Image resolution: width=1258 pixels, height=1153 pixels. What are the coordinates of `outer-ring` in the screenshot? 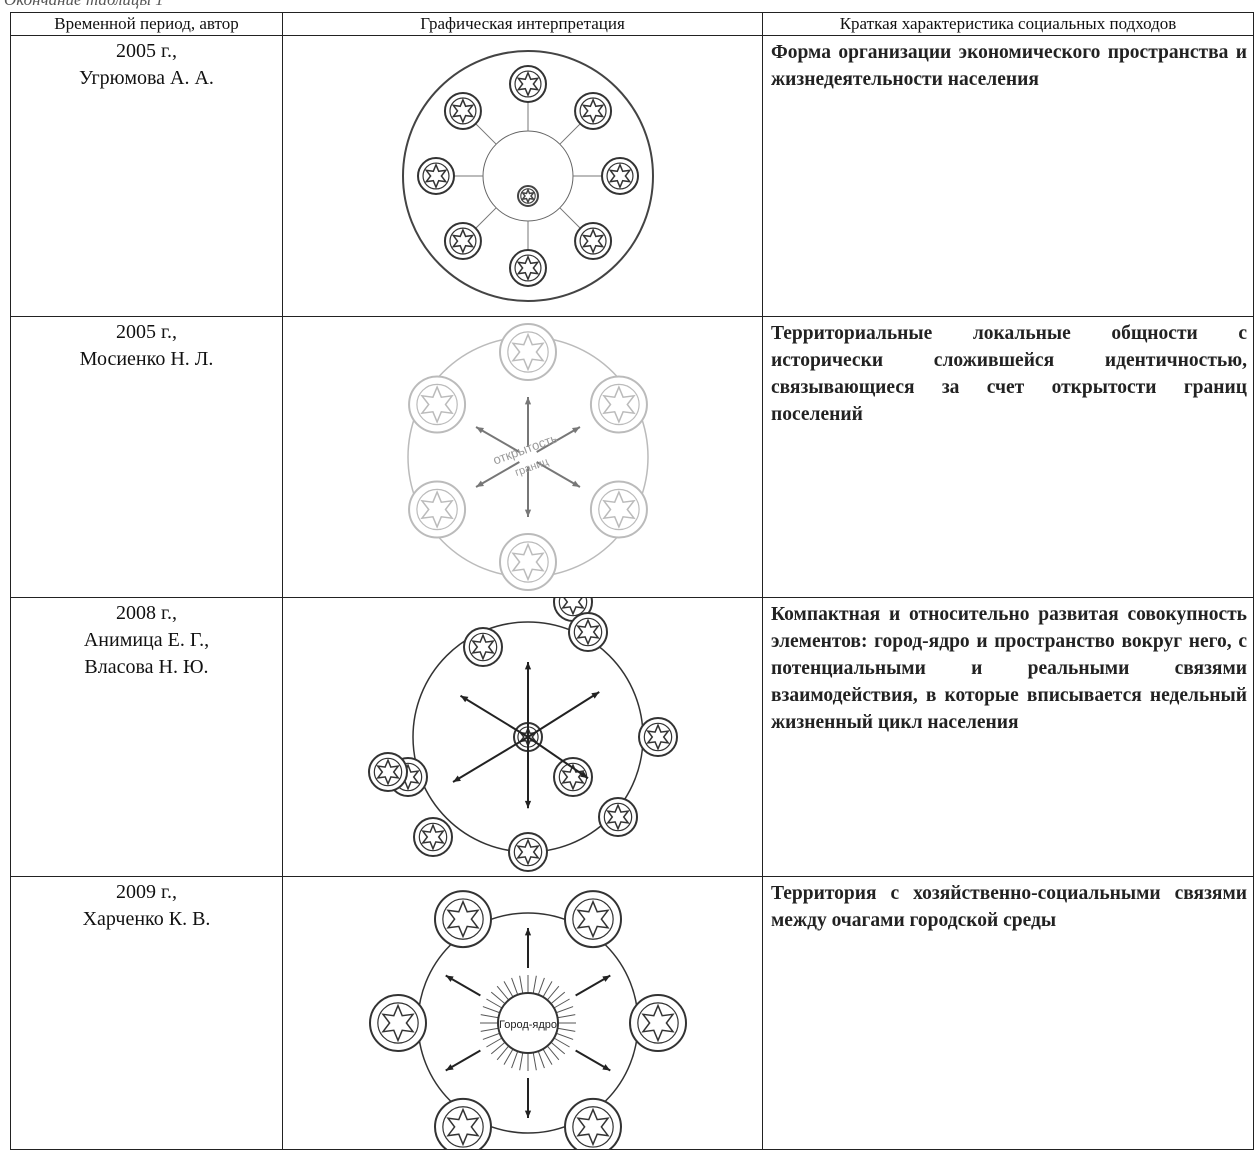 It's located at (528, 176).